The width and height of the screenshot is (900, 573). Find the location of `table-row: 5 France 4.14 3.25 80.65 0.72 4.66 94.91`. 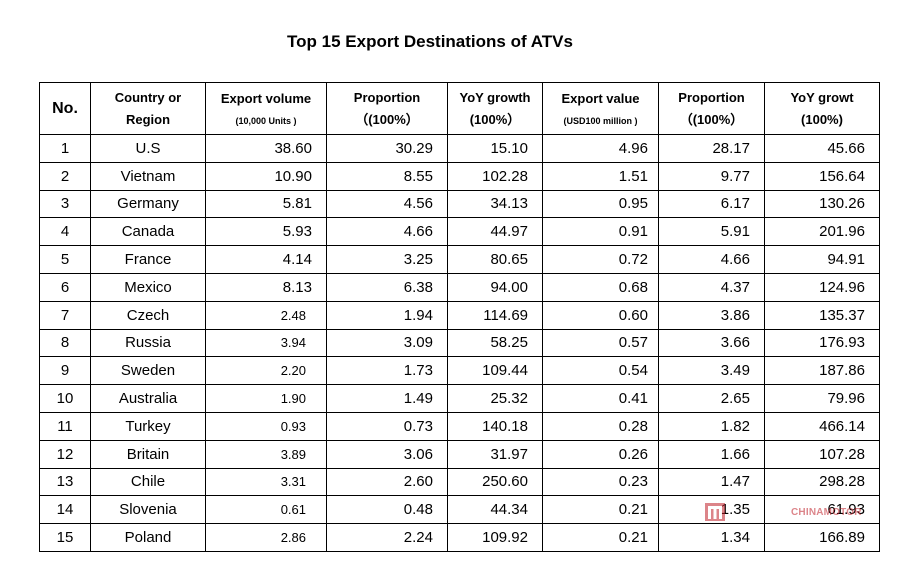

table-row: 5 France 4.14 3.25 80.65 0.72 4.66 94.91 is located at coordinates (459, 259).